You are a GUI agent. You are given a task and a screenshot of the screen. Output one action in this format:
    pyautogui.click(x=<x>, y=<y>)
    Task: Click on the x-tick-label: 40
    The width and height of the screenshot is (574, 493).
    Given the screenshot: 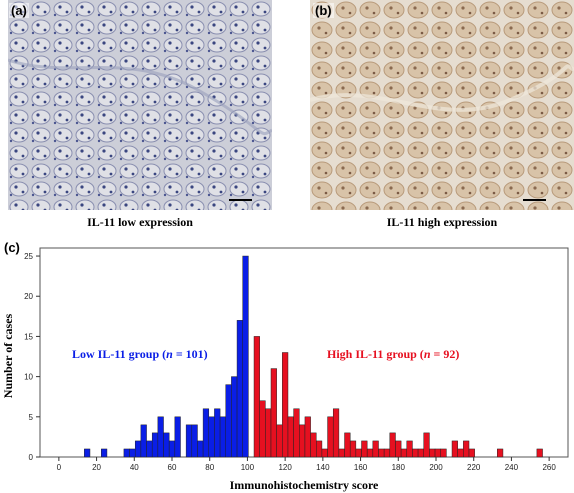 What is the action you would take?
    pyautogui.click(x=134, y=467)
    